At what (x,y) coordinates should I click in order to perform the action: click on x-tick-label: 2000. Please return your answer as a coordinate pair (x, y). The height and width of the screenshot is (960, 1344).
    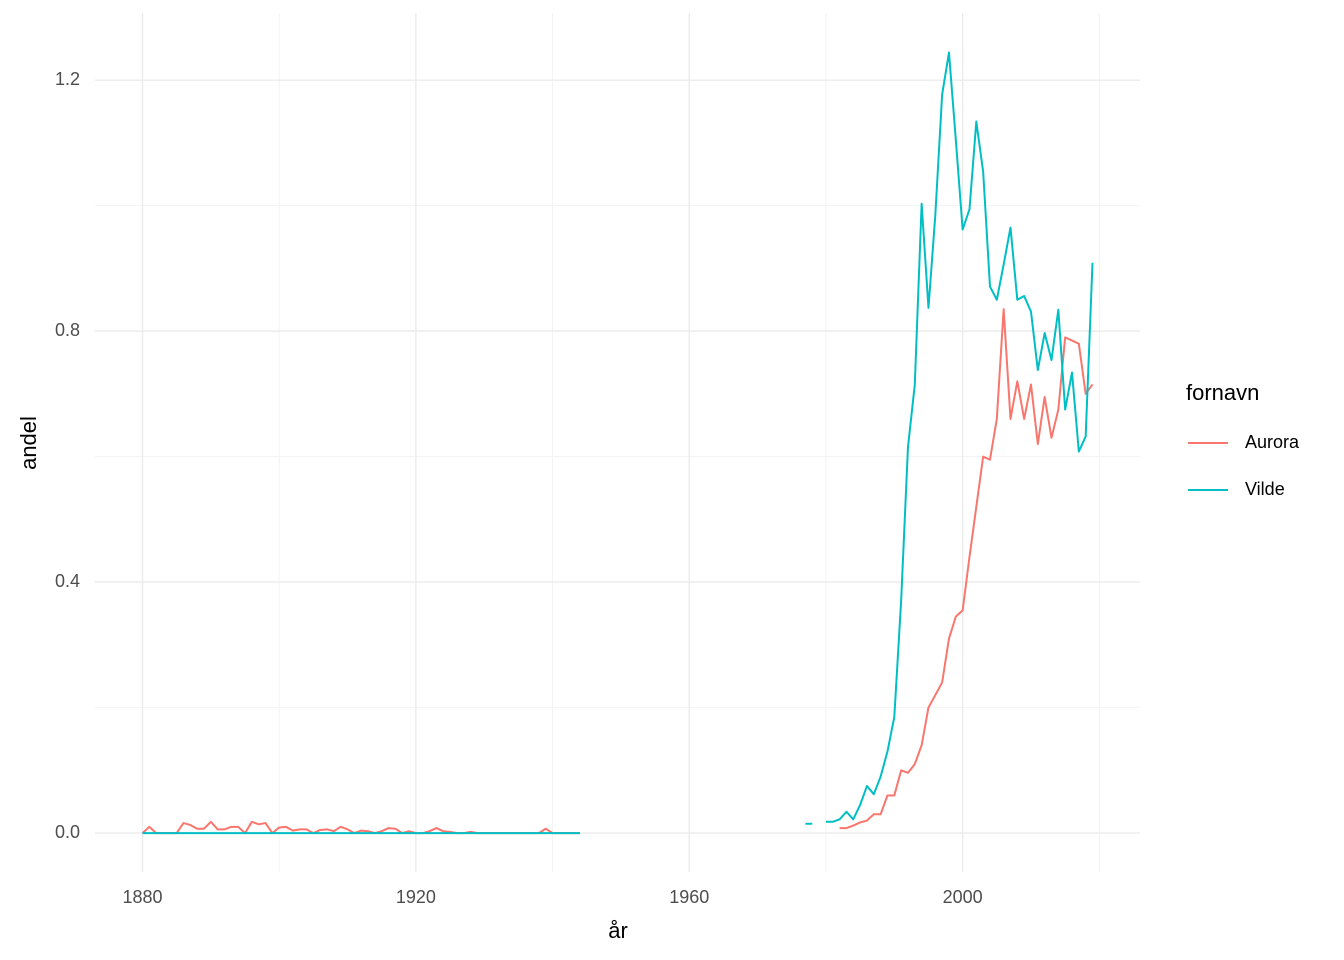
    Looking at the image, I should click on (963, 897).